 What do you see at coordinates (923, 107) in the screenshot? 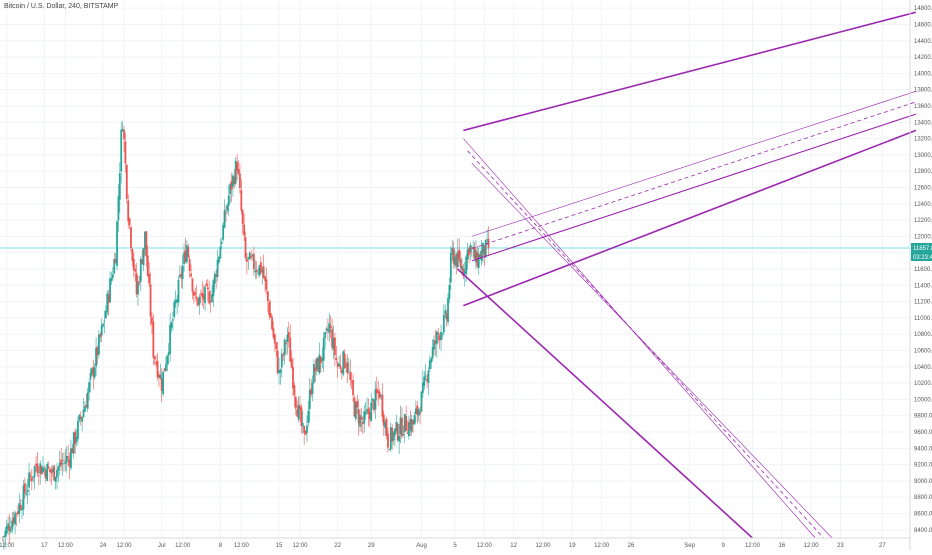
I see `y-tick-label: 13600.00` at bounding box center [923, 107].